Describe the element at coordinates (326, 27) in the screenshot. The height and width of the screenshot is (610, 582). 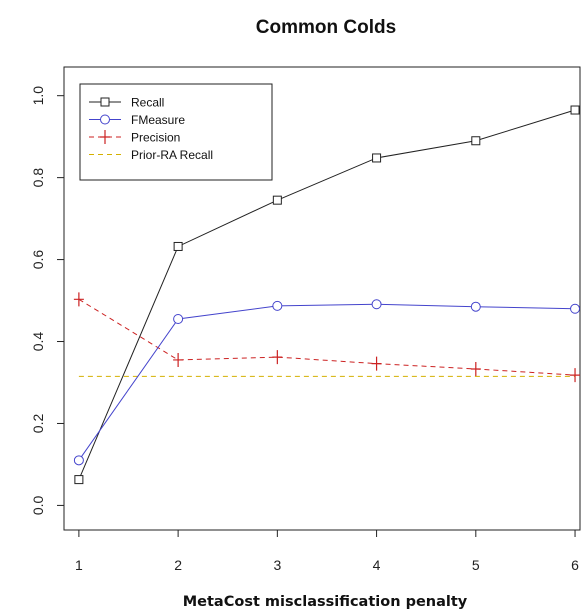
I see `chart-title: Common Colds` at that location.